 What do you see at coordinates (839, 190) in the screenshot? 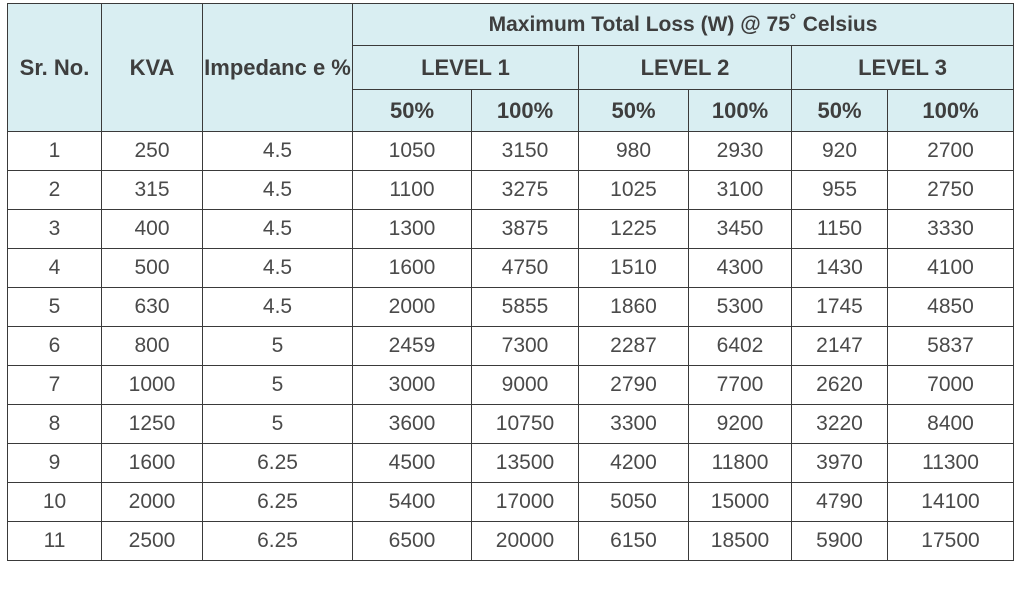
I see `cell-level3-50: 955` at bounding box center [839, 190].